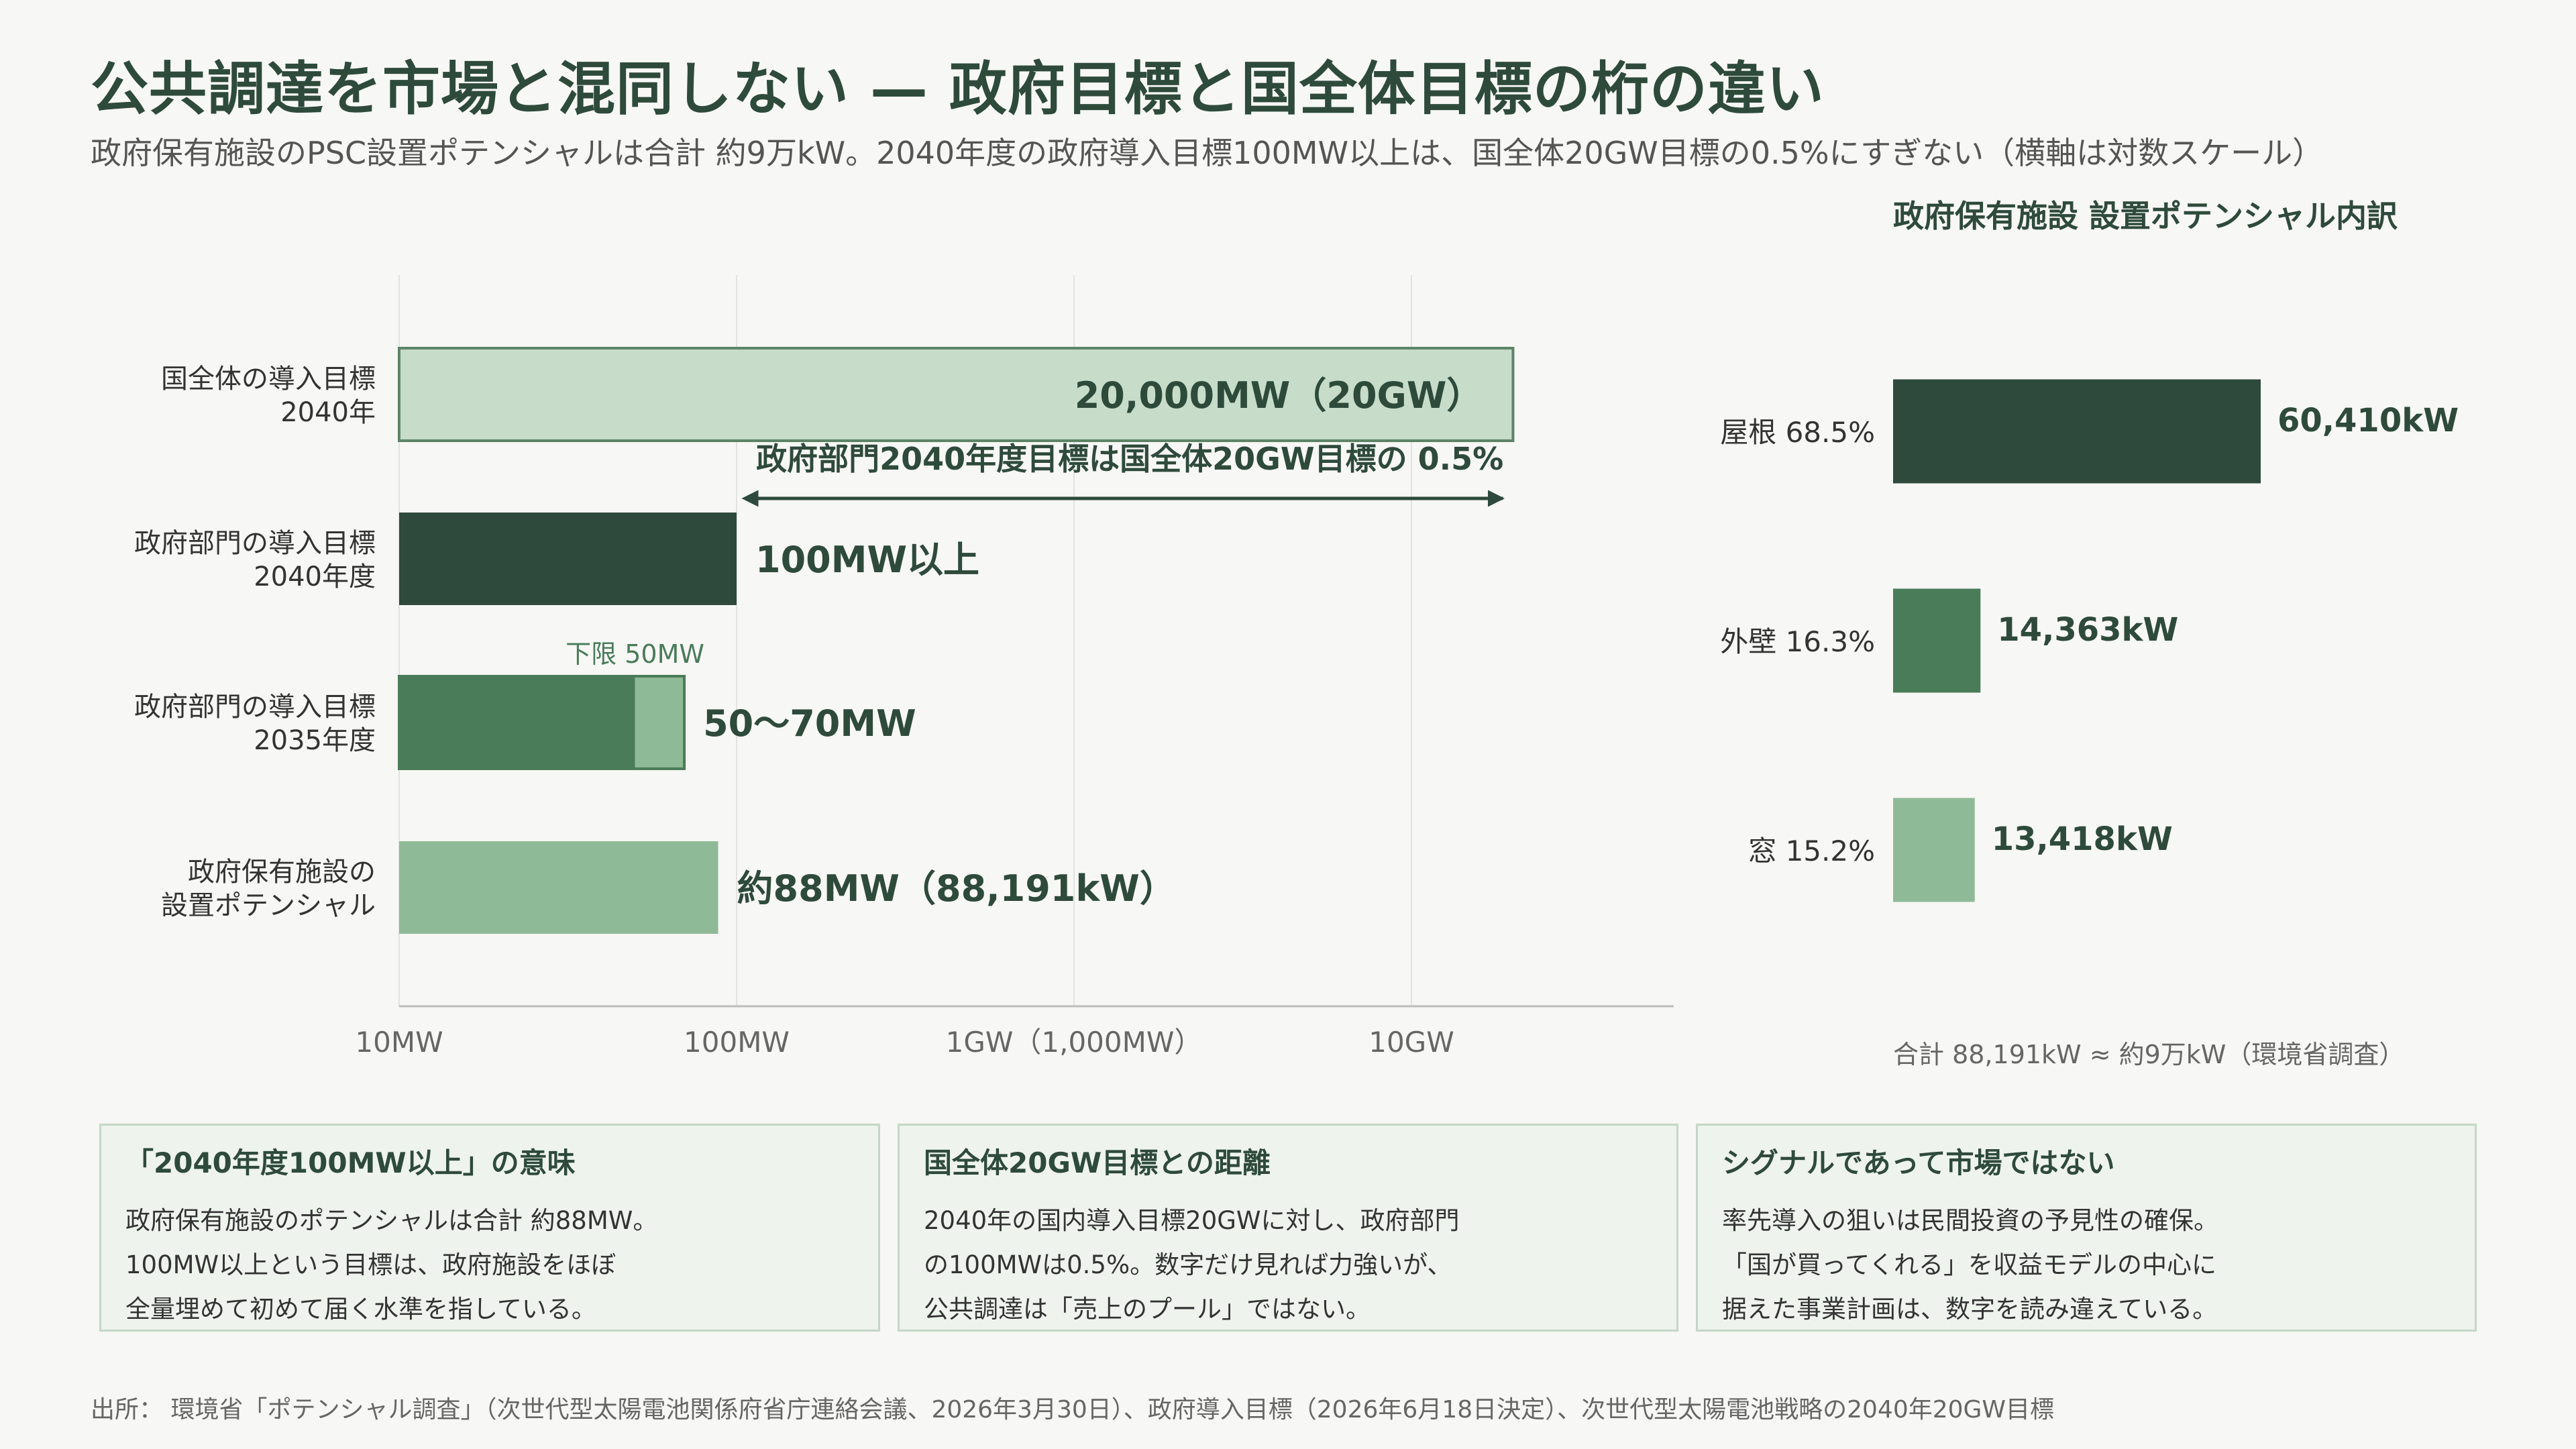 Image resolution: width=2576 pixels, height=1449 pixels. Describe the element at coordinates (1074, 1042) in the screenshot. I see `x-tick-label: 1GW（1,000MW）` at that location.